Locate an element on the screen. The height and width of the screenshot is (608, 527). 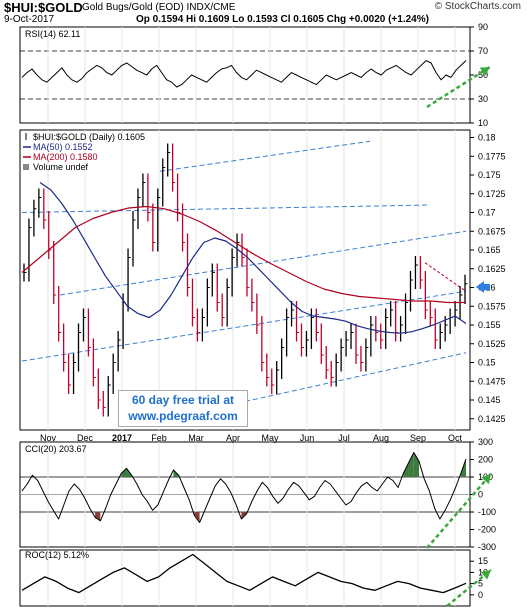
y-tick-label: 70 is located at coordinates (483, 51).